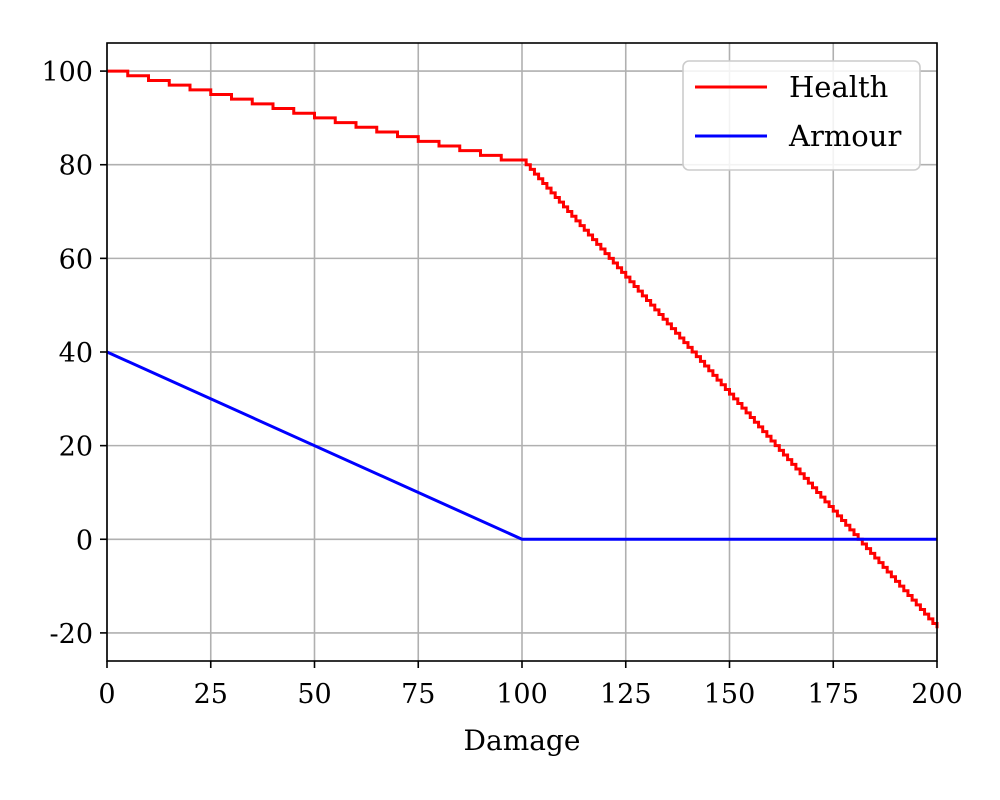 The width and height of the screenshot is (1000, 800). Describe the element at coordinates (211, 694) in the screenshot. I see `x-tick-label: 25` at that location.